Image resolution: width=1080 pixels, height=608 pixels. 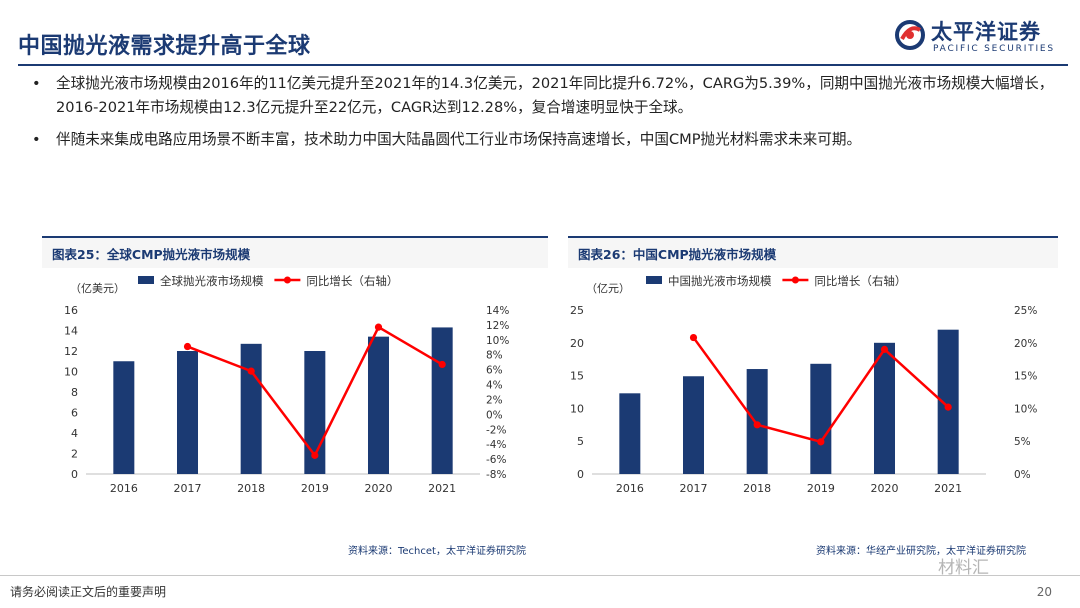 What do you see at coordinates (295, 252) in the screenshot?
I see `chart-header: 图表25：全球CMP抛光液市场规模` at bounding box center [295, 252].